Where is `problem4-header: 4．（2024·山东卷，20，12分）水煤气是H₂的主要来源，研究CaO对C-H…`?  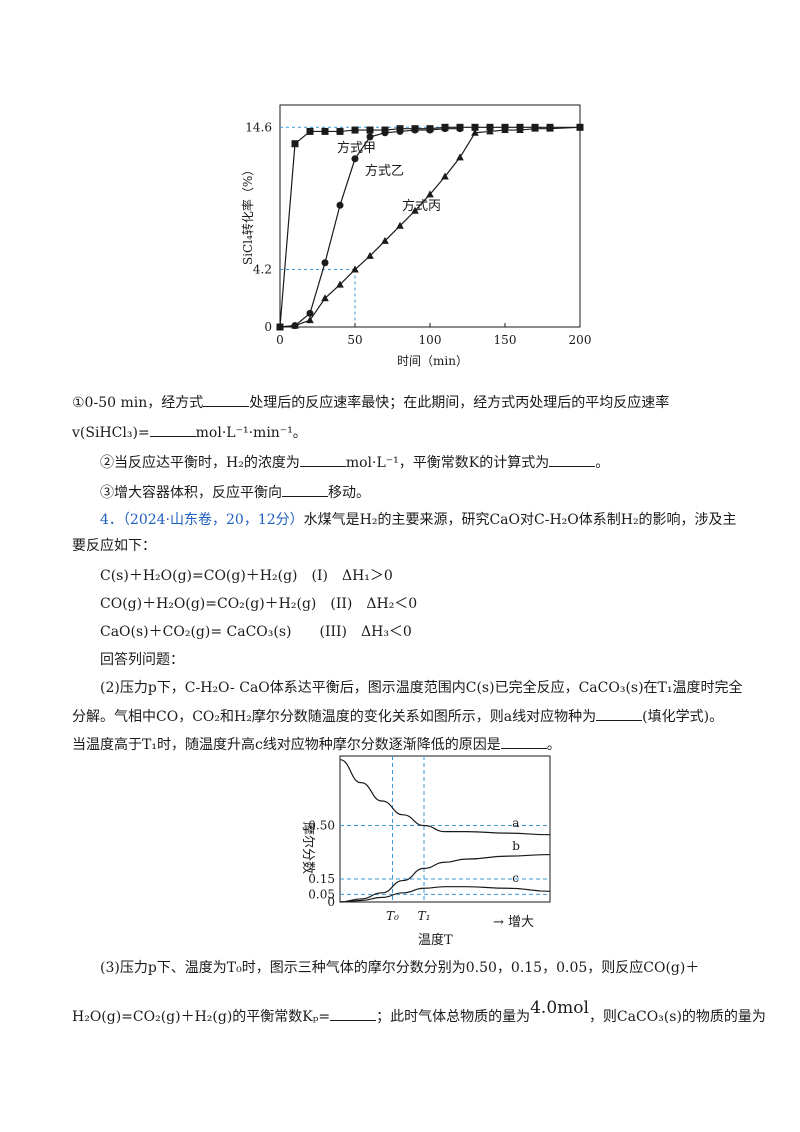 problem4-header: 4．（2024·山东卷，20，12分）水煤气是H₂的主要来源，研究CaO对C-H… is located at coordinates (418, 520).